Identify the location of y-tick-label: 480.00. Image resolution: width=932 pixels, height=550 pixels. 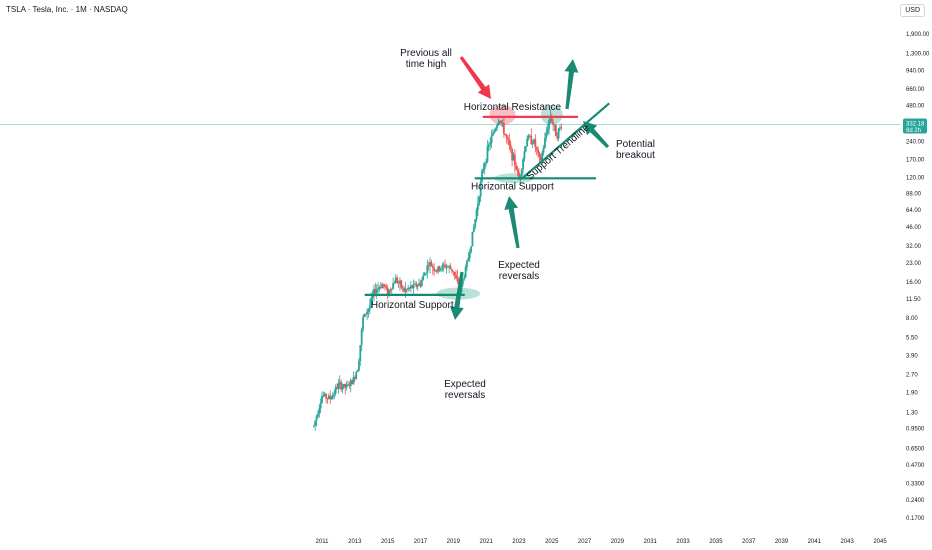
(915, 106).